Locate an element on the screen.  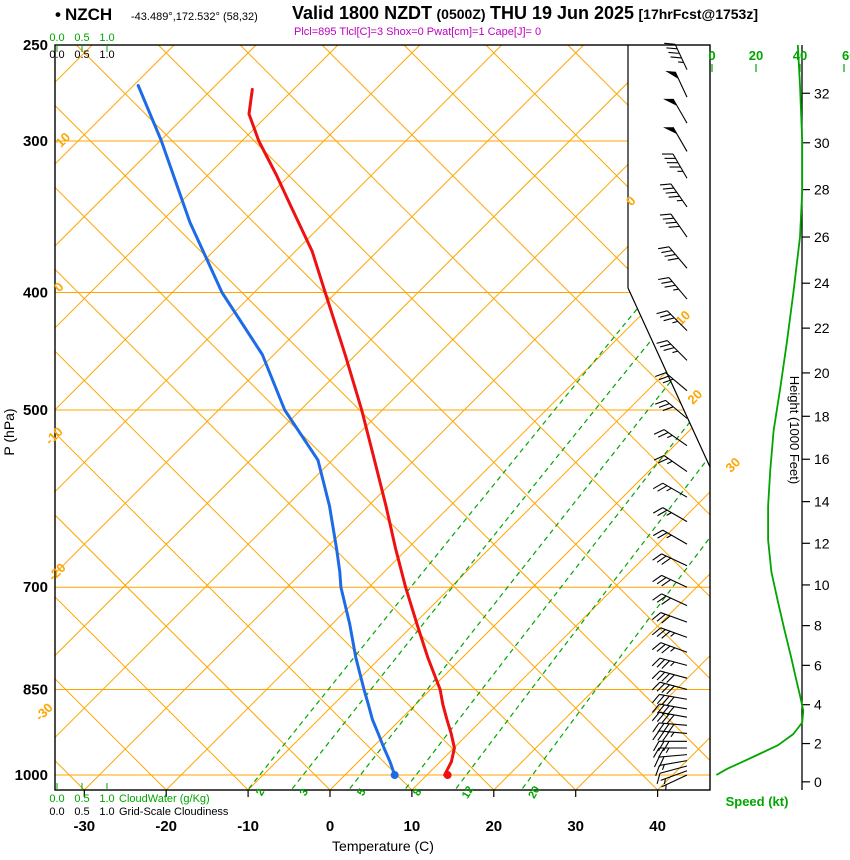
cloudwater-scale-label: 0.0 is located at coordinates (56, 799).